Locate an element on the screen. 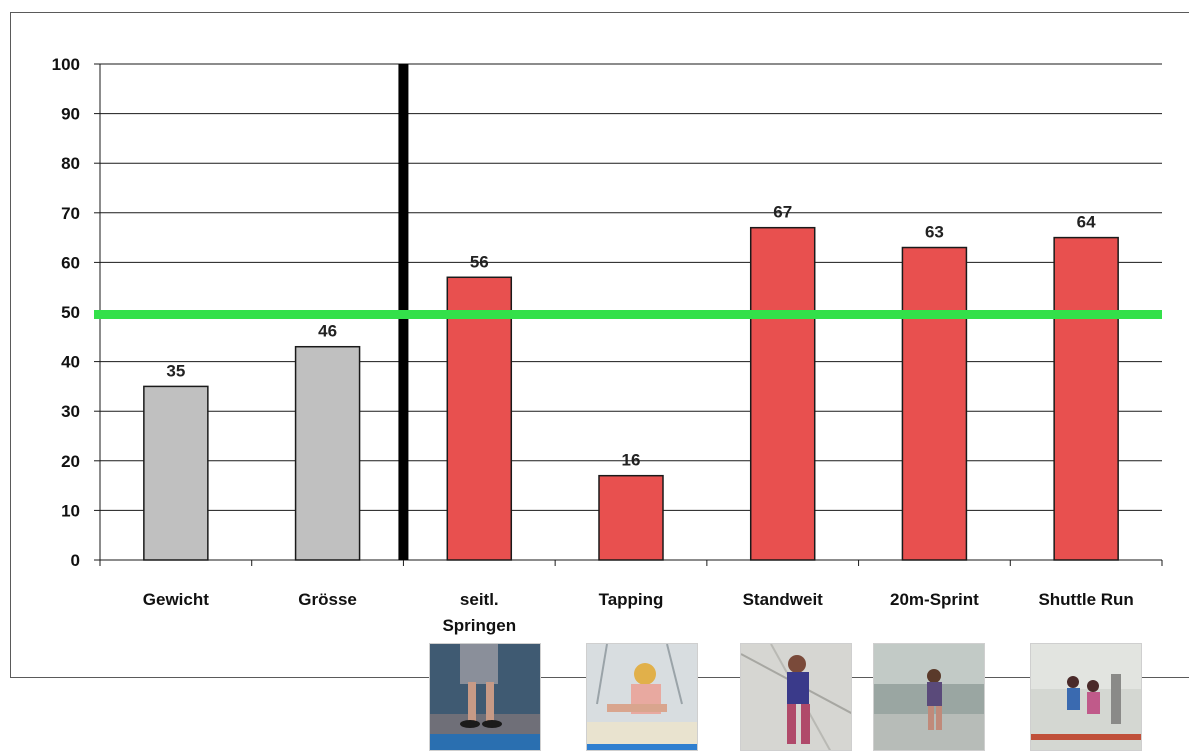 This screenshot has height=751, width=1189. y-tick-label: 70 is located at coordinates (70, 213).